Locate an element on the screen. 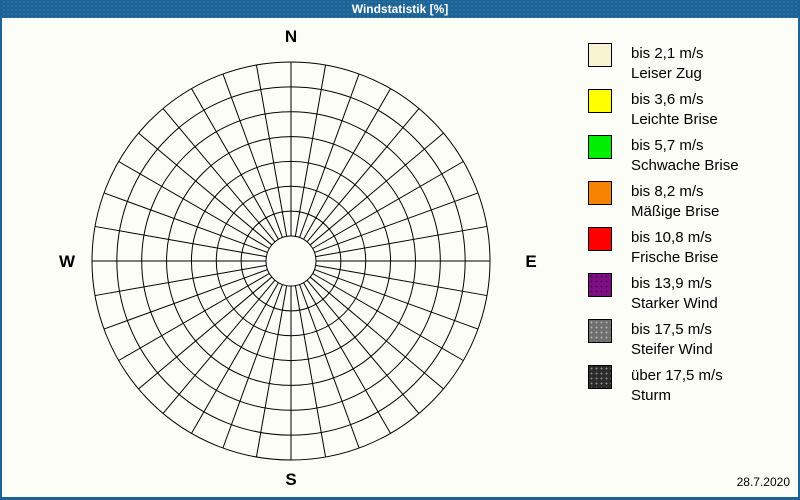 This screenshot has height=500, width=800. window-title: Windstatistik [%] is located at coordinates (400, 9).